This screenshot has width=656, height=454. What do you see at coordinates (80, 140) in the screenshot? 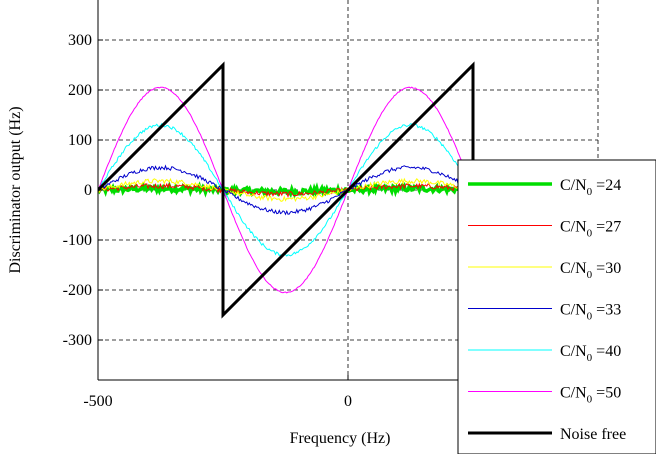
I see `y-tick-label: 100` at bounding box center [80, 140].